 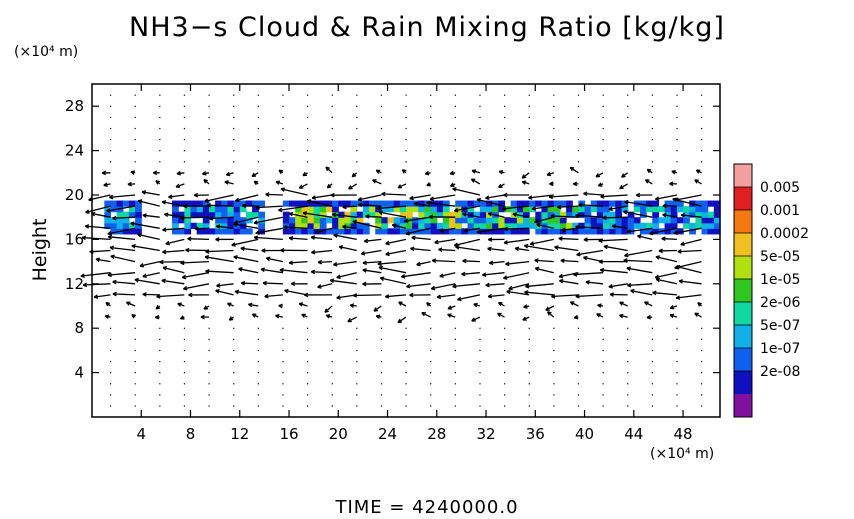 I want to click on colorbar-segment, so click(x=743, y=268).